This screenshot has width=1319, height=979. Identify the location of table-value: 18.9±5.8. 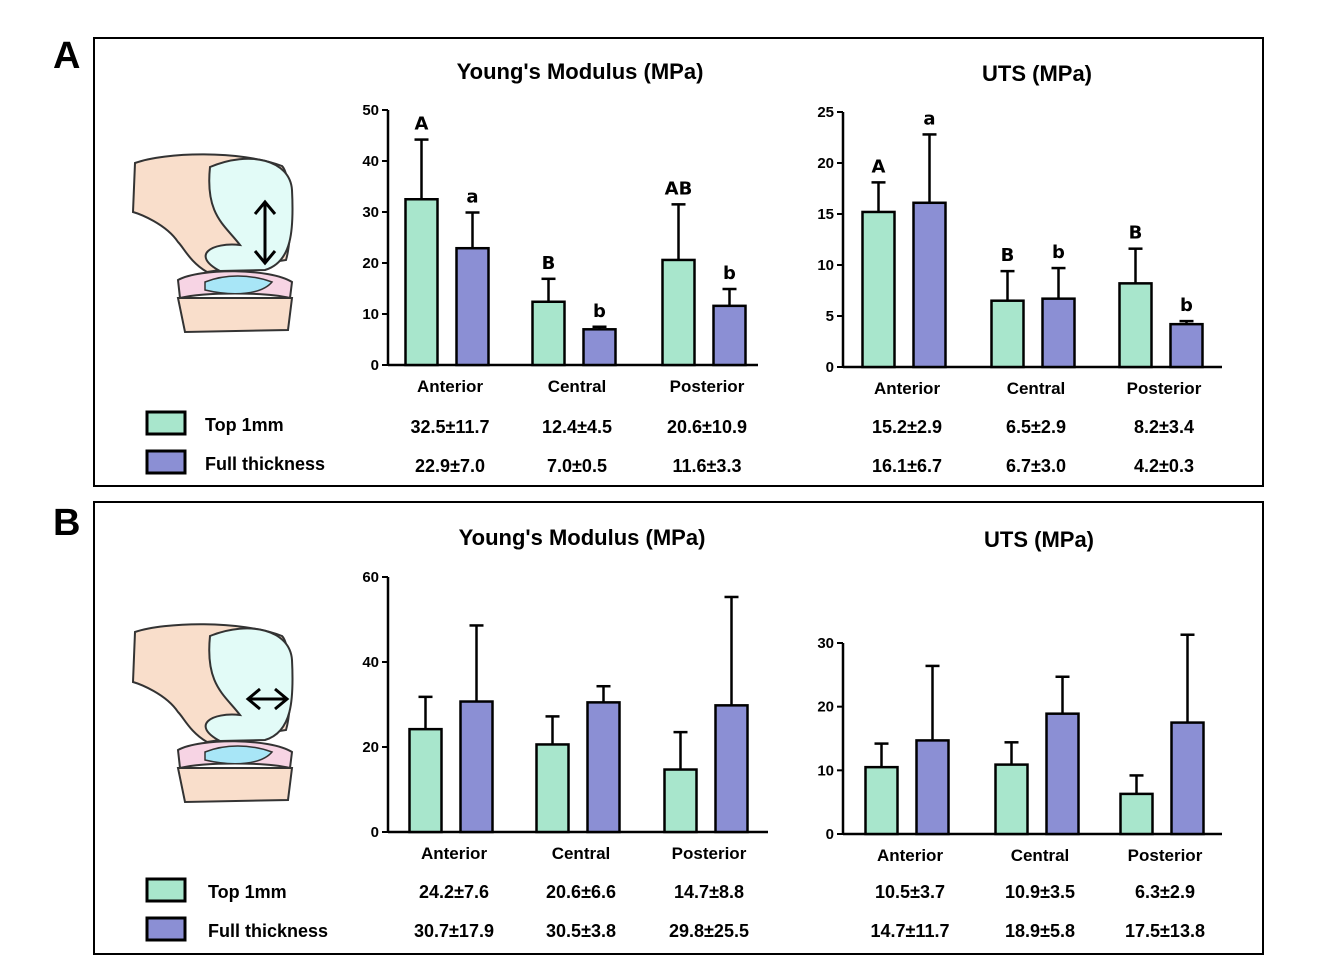
(1040, 931).